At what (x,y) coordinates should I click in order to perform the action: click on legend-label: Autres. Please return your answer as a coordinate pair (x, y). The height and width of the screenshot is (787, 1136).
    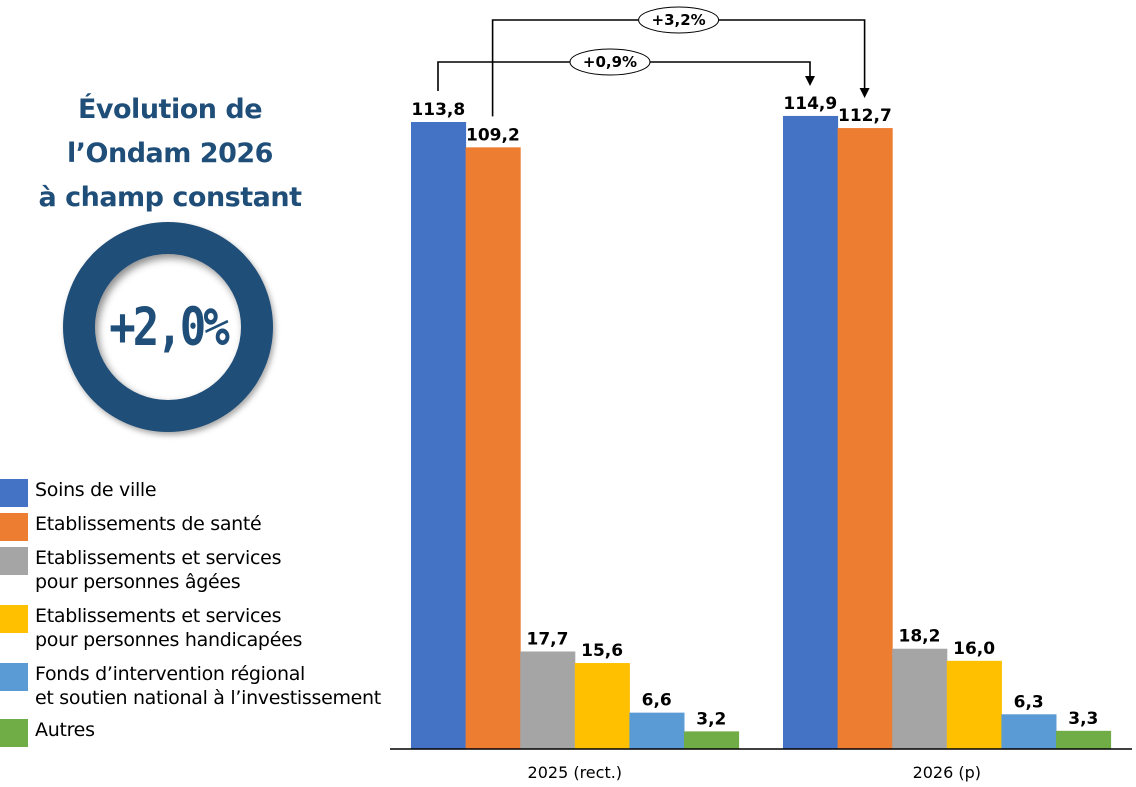
    Looking at the image, I should click on (65, 730).